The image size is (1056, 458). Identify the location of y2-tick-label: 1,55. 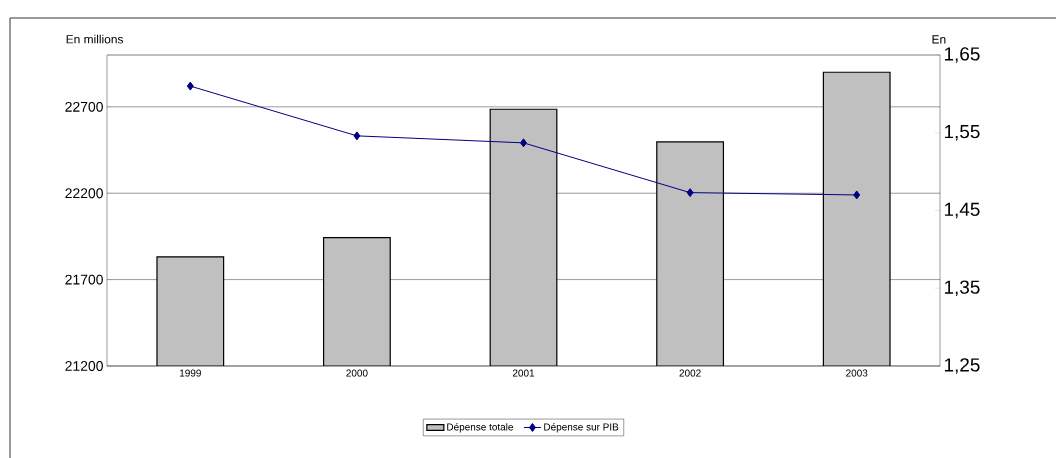
(962, 133).